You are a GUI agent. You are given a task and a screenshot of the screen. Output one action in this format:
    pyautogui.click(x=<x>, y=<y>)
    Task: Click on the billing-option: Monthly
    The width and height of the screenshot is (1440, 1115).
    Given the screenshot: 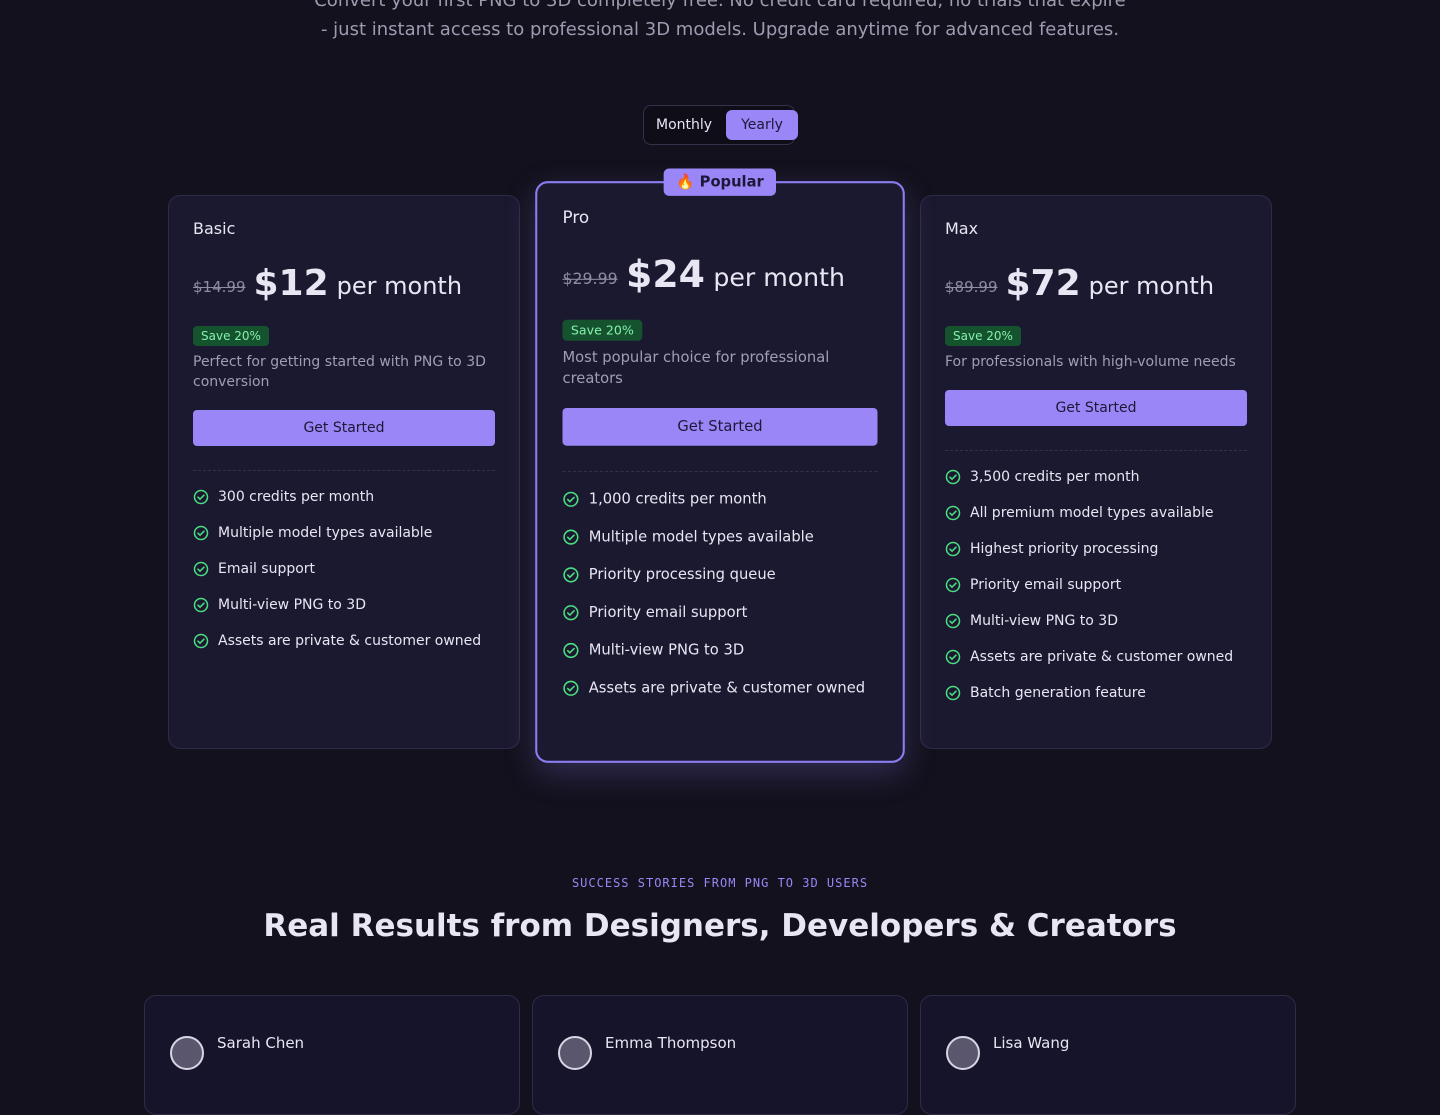 What is the action you would take?
    pyautogui.click(x=684, y=125)
    